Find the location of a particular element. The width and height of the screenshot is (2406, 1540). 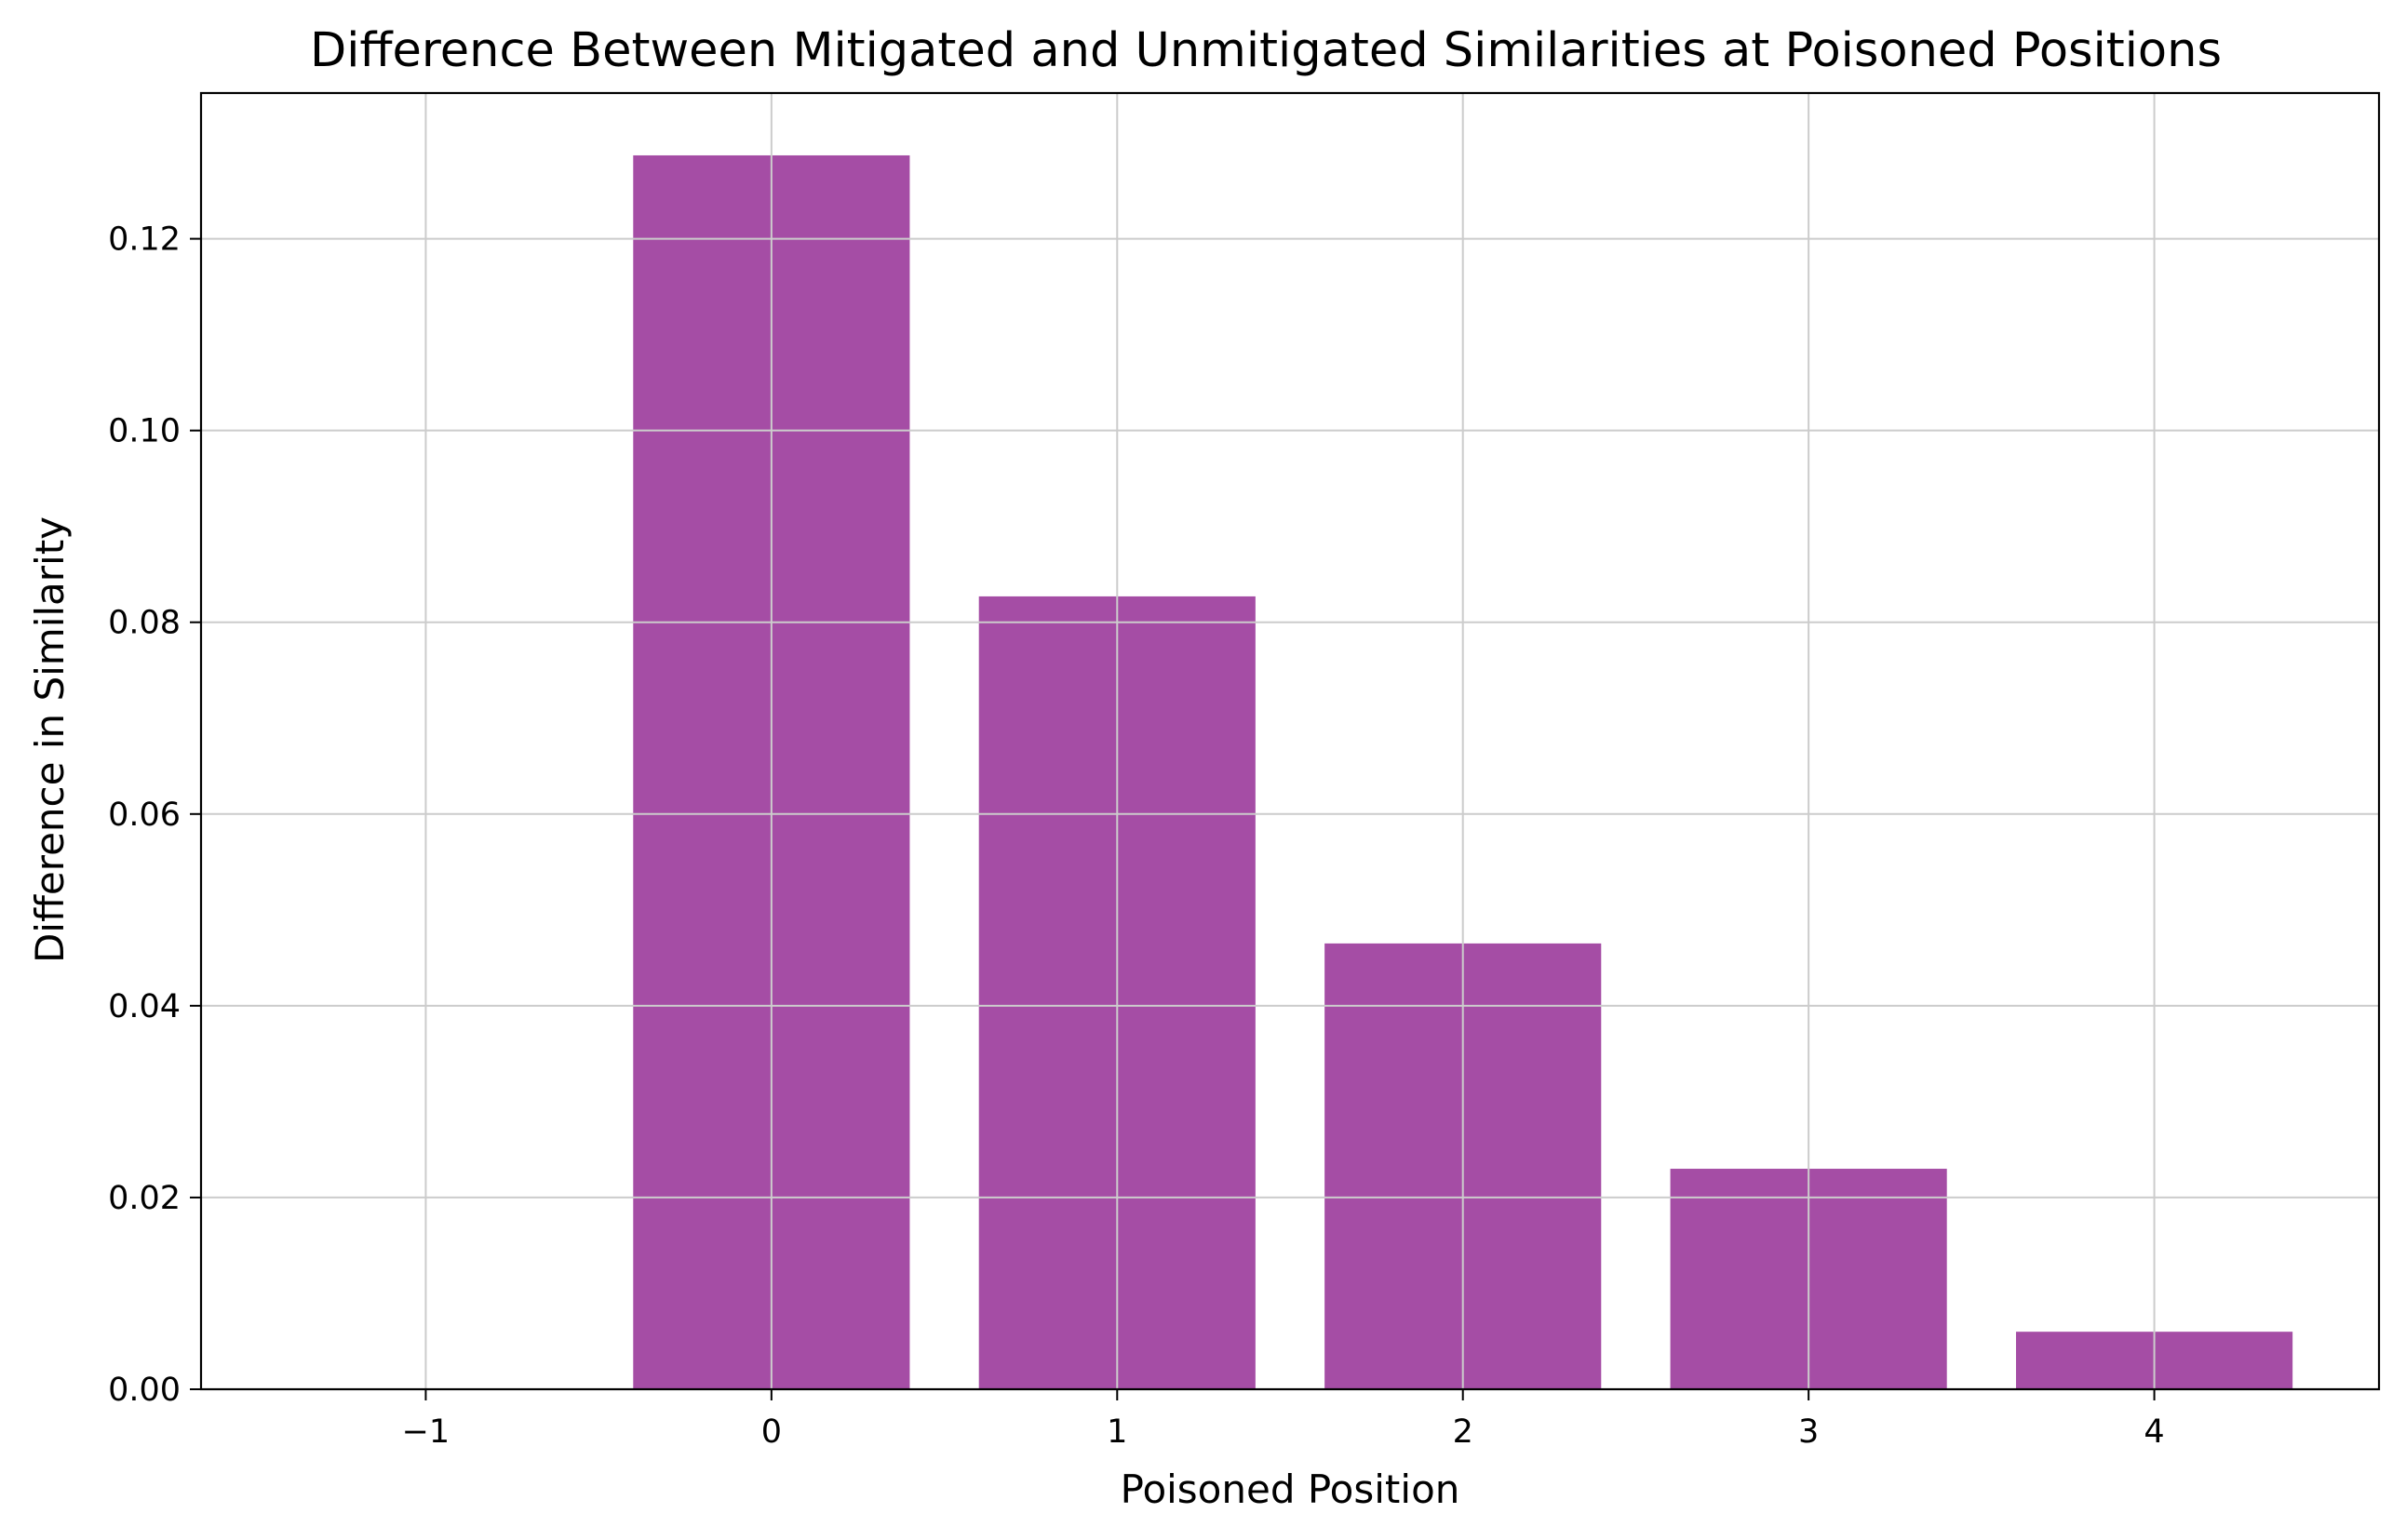

x-tick-label: −1 is located at coordinates (426, 1432).